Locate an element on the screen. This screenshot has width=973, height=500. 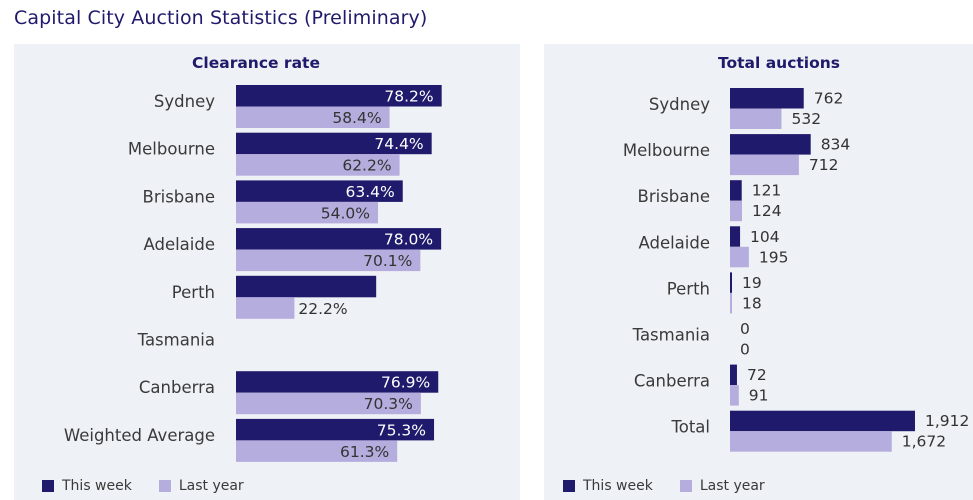
data-label-brisbane-this-week: 63.4% is located at coordinates (369, 192).